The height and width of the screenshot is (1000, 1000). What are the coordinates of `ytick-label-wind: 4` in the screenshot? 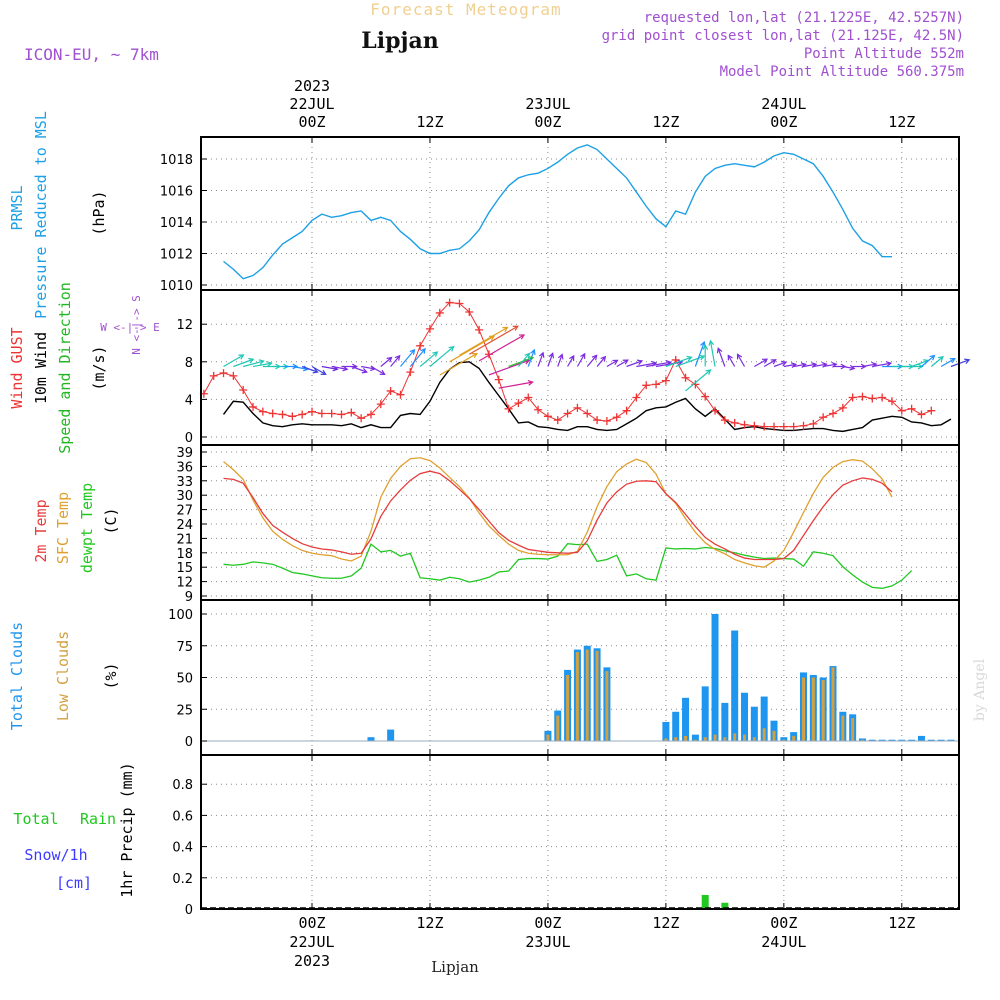 It's located at (189, 400).